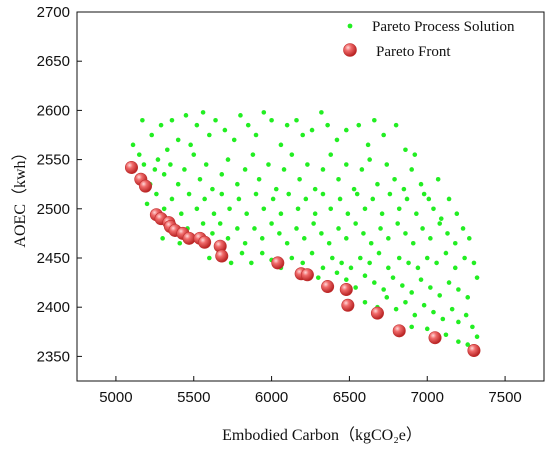 Image resolution: width=550 pixels, height=449 pixels. Describe the element at coordinates (53, 356) in the screenshot. I see `y-tick-label: 2350` at that location.